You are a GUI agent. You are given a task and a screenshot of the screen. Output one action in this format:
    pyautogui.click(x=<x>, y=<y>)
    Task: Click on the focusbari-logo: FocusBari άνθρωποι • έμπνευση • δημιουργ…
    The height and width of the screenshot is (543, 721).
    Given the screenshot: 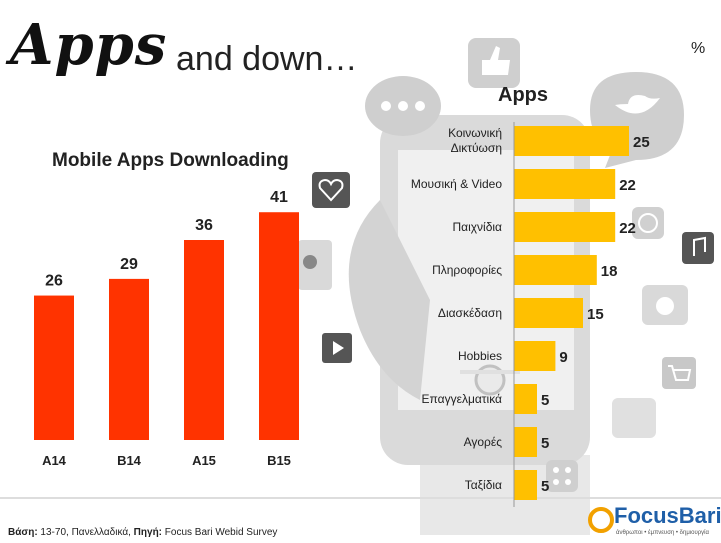 What is the action you would take?
    pyautogui.click(x=653, y=522)
    